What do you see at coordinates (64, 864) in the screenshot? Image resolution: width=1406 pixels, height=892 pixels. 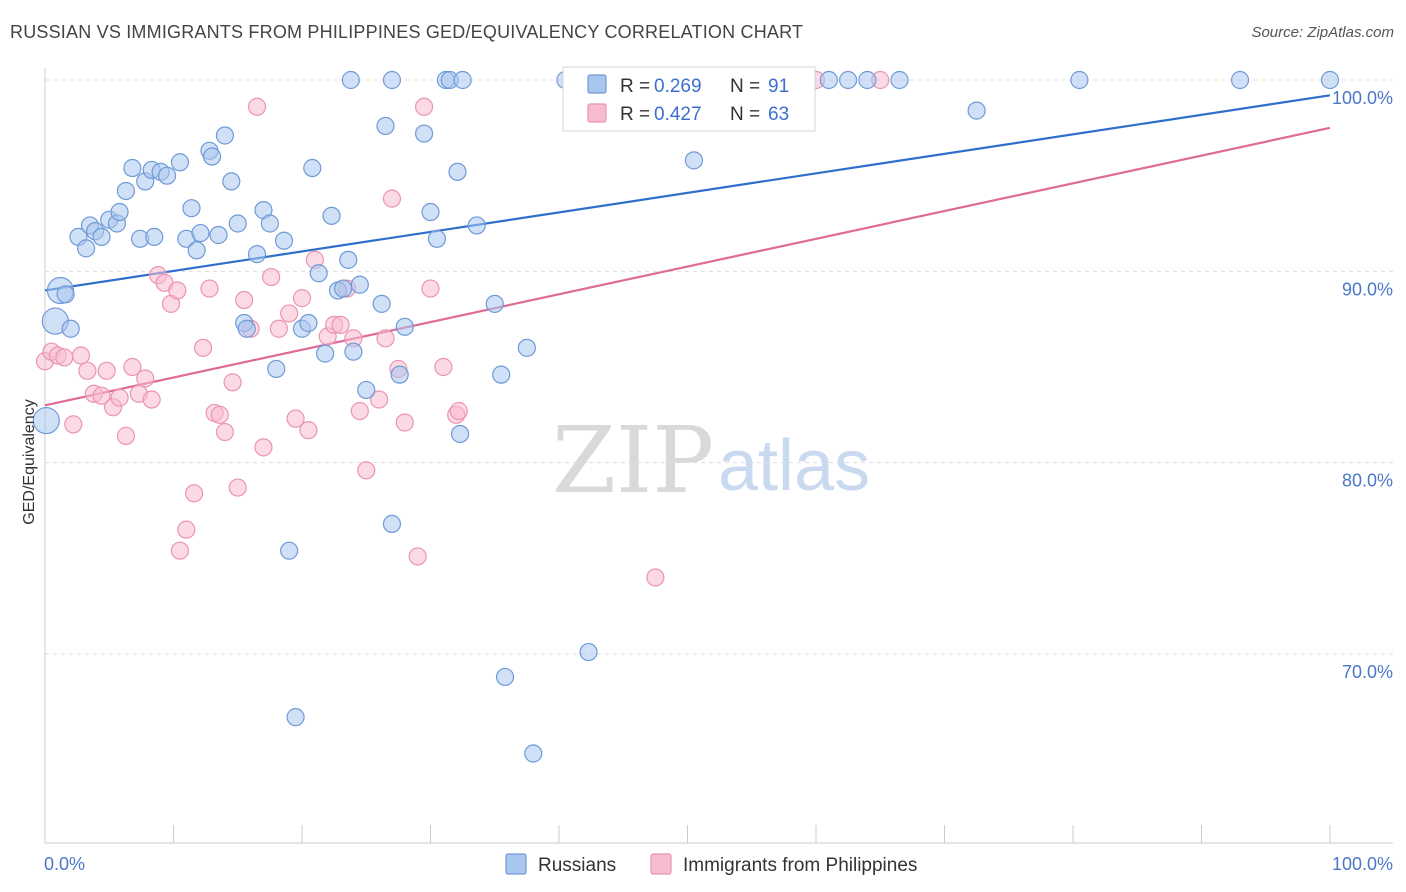 I see `x-tick-label-min: 0.0%` at bounding box center [64, 864].